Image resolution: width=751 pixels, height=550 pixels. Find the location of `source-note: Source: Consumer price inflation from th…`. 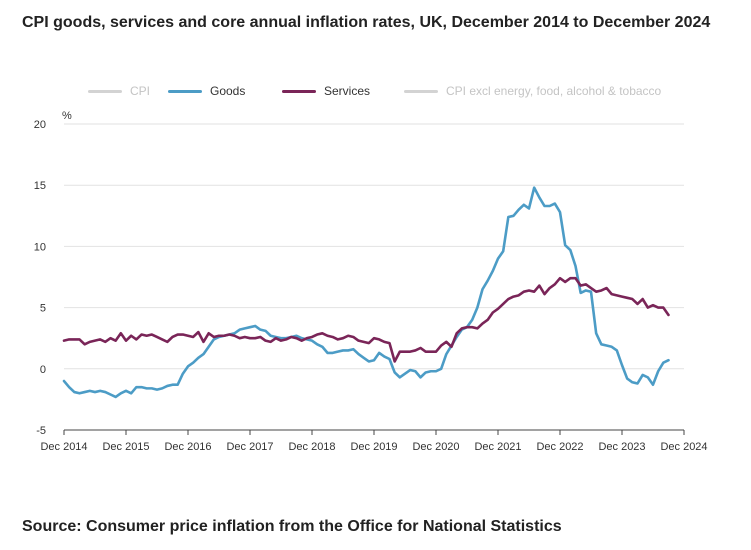

source-note: Source: Consumer price inflation from th… is located at coordinates (292, 526).